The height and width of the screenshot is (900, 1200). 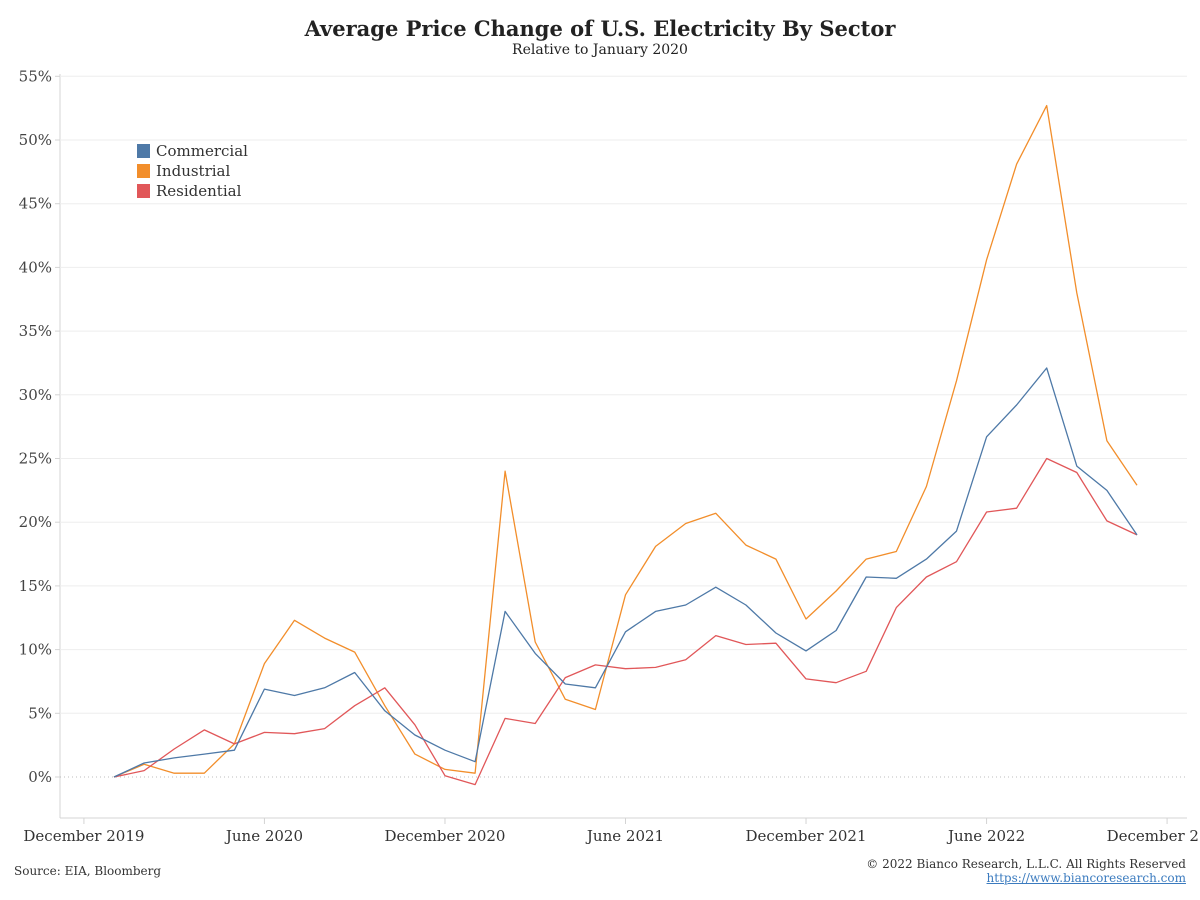 What do you see at coordinates (1153, 836) in the screenshot?
I see `x-tick-label: December 2022` at bounding box center [1153, 836].